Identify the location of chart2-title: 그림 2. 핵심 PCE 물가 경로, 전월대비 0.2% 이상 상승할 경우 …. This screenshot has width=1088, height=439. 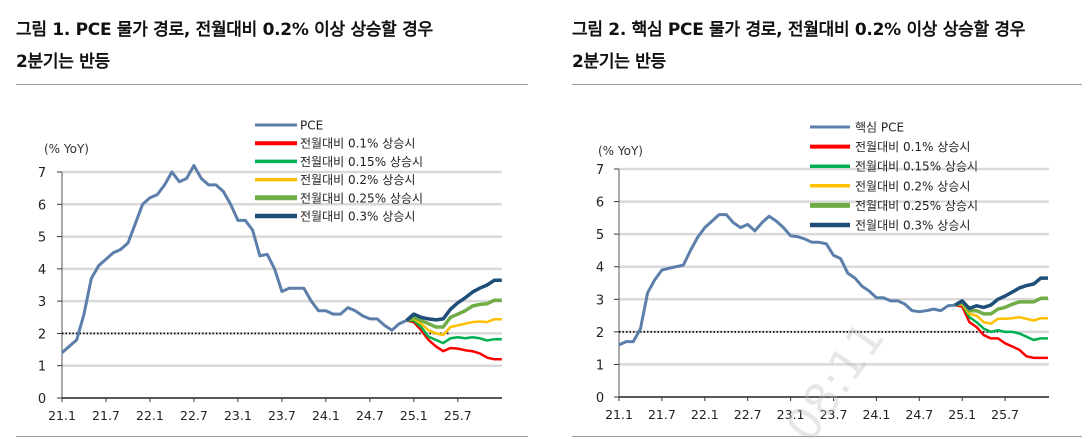
(827, 46).